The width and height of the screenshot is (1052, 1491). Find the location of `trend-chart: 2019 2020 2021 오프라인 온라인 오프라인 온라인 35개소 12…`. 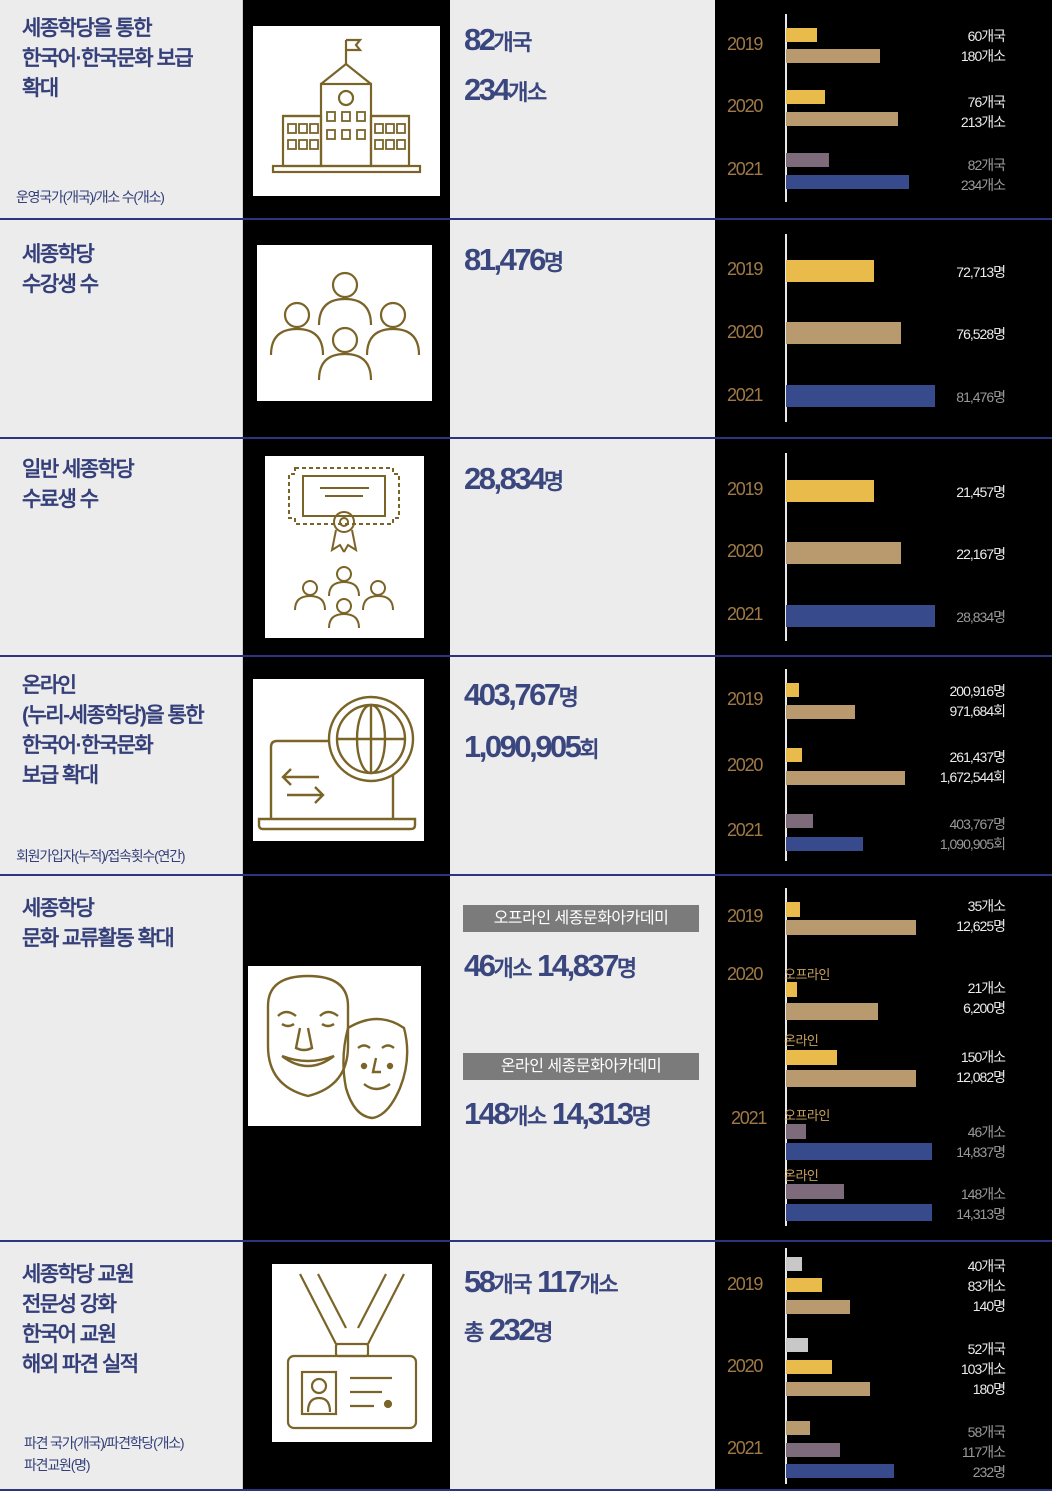

trend-chart: 2019 2020 2021 오프라인 온라인 오프라인 온라인 35개소 12… is located at coordinates (883, 1058).